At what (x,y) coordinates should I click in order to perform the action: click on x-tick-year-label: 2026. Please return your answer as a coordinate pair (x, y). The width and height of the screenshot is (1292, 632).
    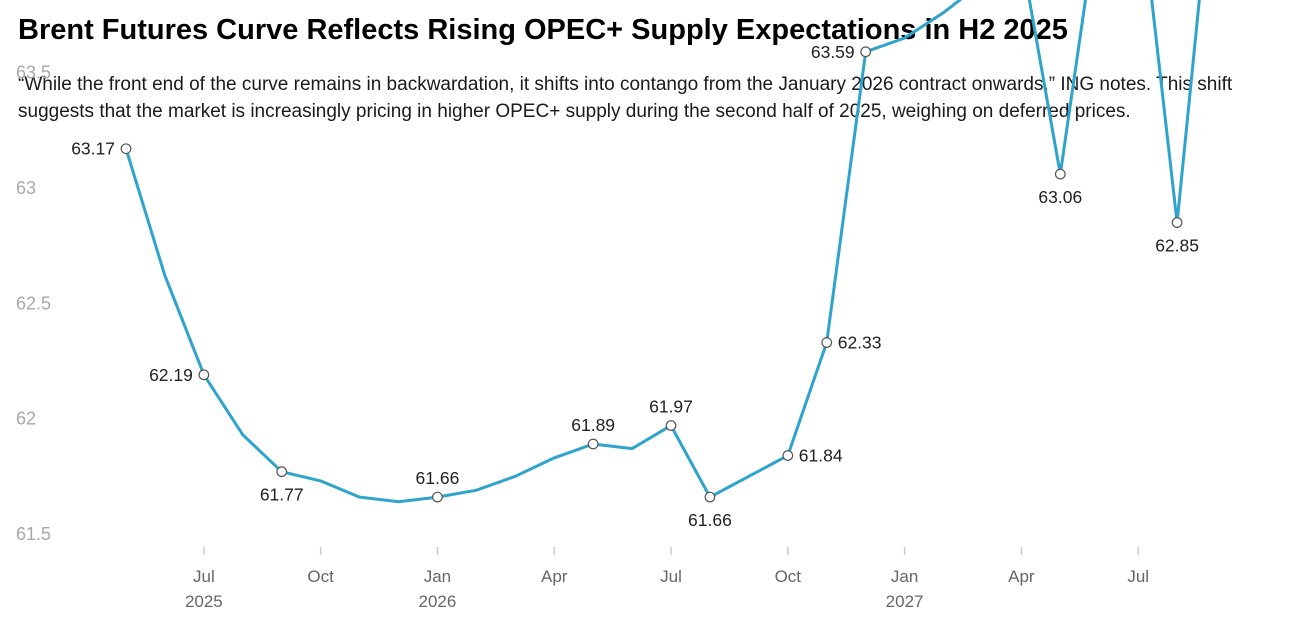
    Looking at the image, I should click on (438, 601).